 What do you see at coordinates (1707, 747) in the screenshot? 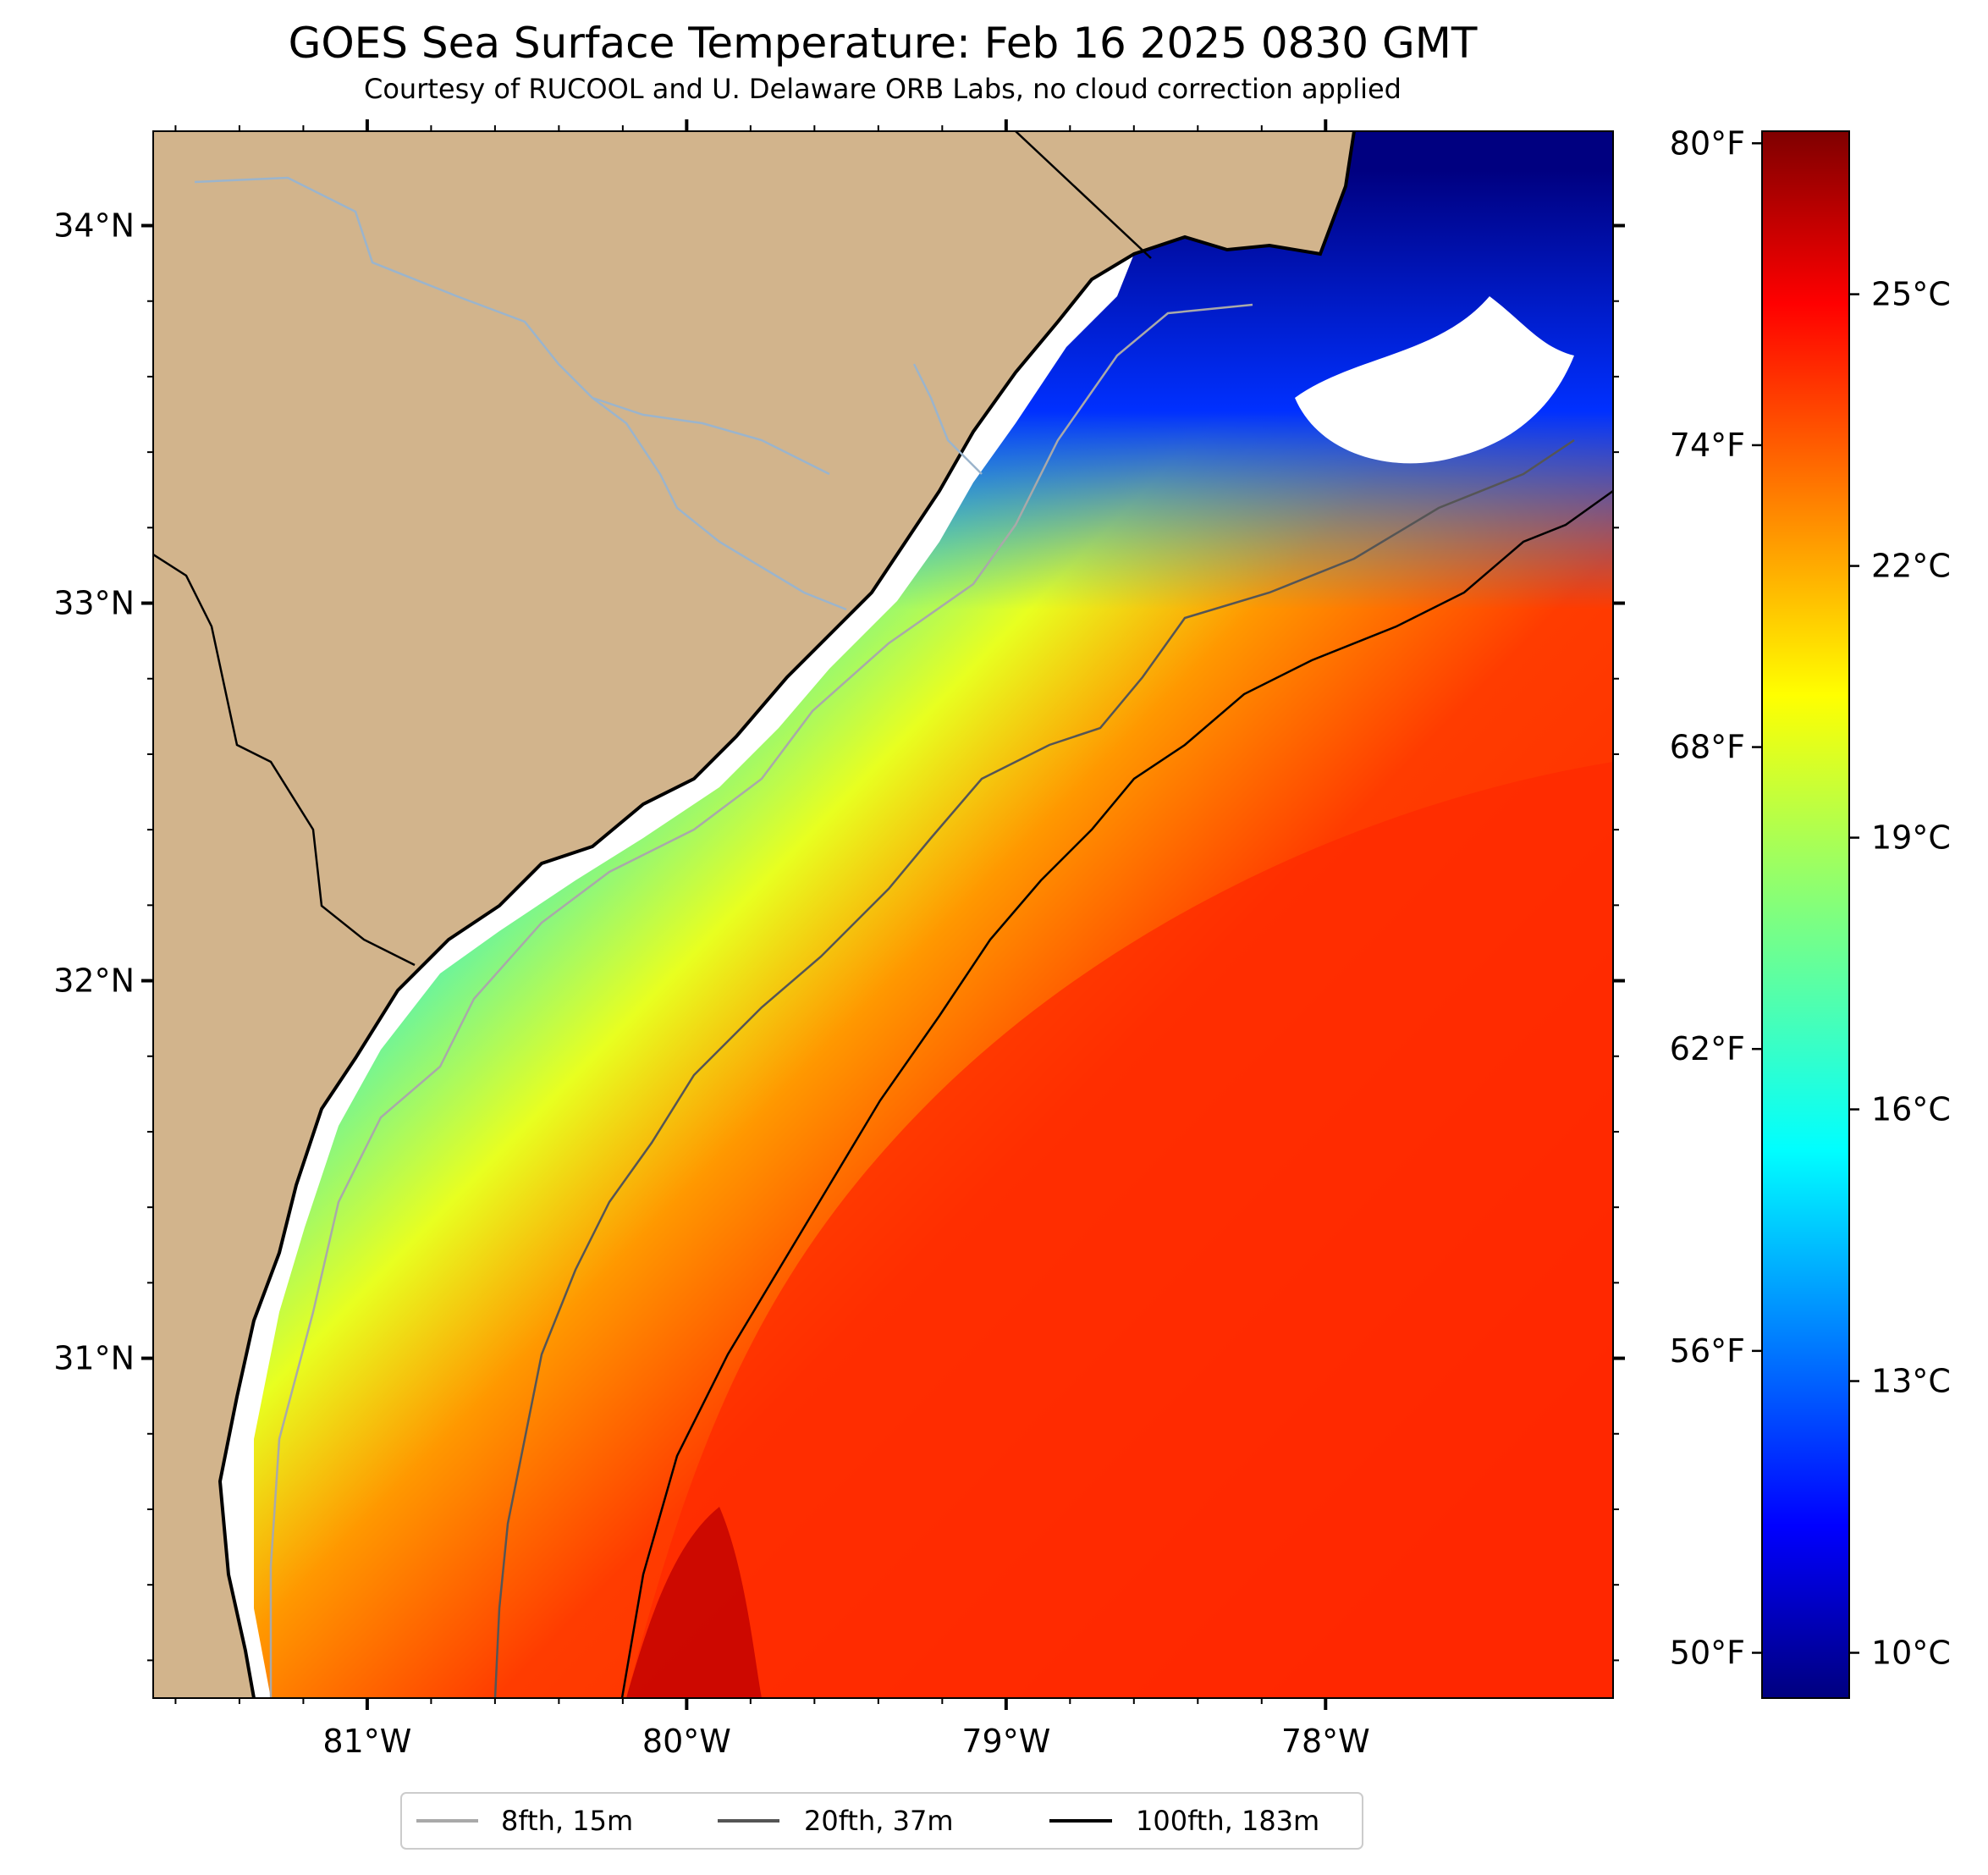
I see `fahrenheit-tick-label: 68°F` at bounding box center [1707, 747].